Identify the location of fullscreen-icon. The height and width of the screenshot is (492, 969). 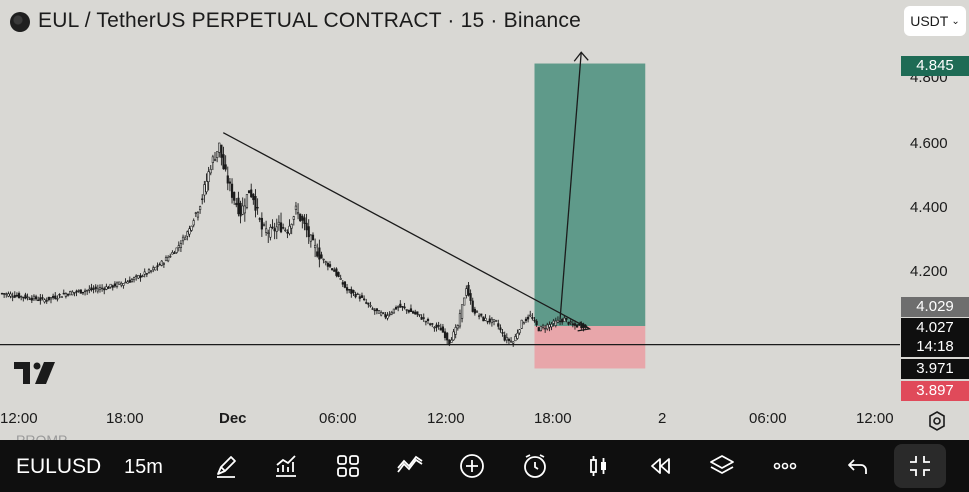
(920, 466).